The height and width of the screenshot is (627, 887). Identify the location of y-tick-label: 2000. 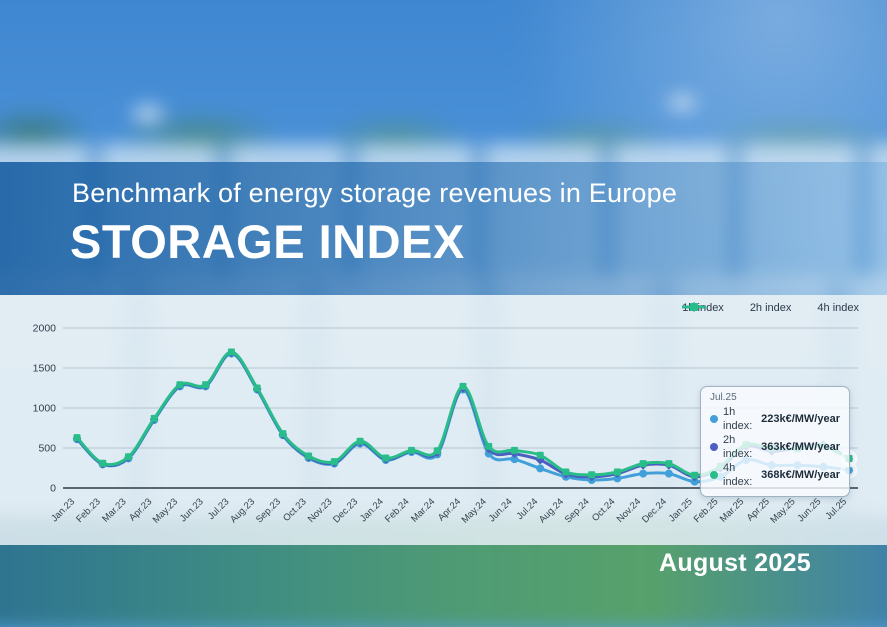
(45, 329).